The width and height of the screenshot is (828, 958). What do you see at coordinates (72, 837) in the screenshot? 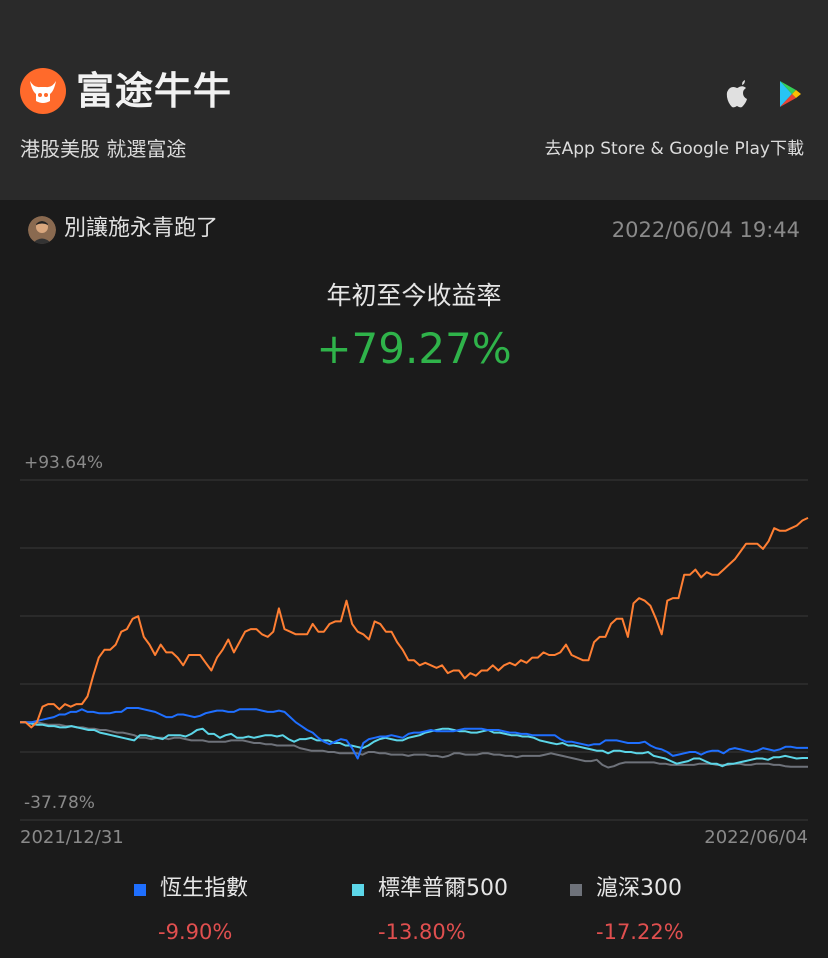
I see `x-start-label: 2021/12/31` at bounding box center [72, 837].